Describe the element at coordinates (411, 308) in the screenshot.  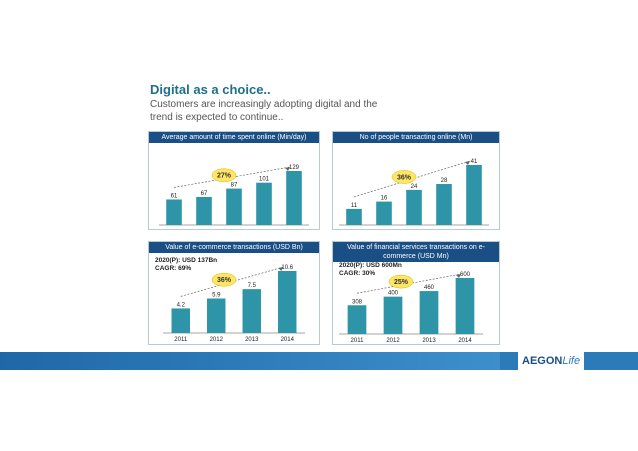
I see `chart-financial-services: 308 2011 400 2012 460 2013 600 2014 25%` at that location.